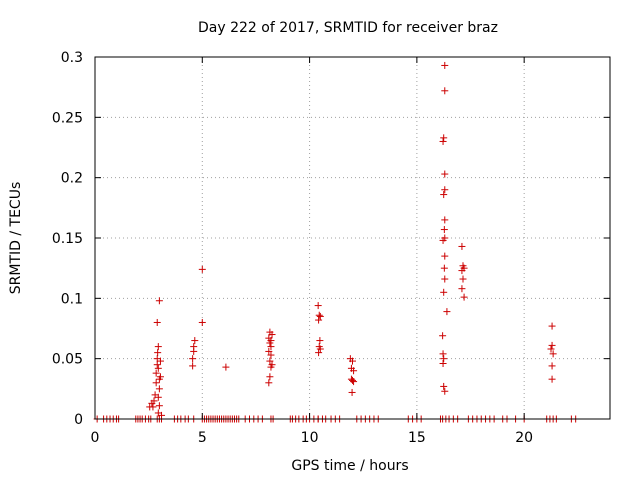 This screenshot has height=480, width=640. What do you see at coordinates (72, 179) in the screenshot?
I see `y-tick-label: 0.2` at bounding box center [72, 179].